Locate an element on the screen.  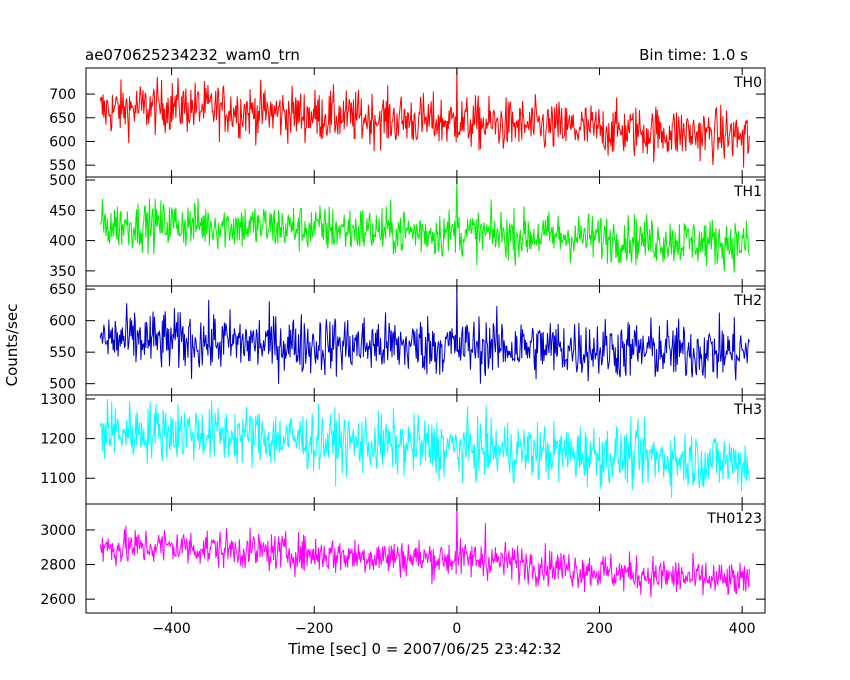
x-tick-label: −200 is located at coordinates (314, 629).